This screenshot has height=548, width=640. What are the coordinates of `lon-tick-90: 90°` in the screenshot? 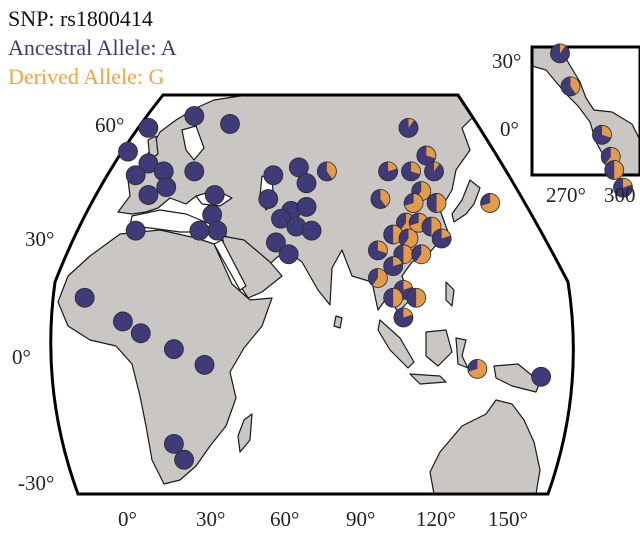 It's located at (360, 519).